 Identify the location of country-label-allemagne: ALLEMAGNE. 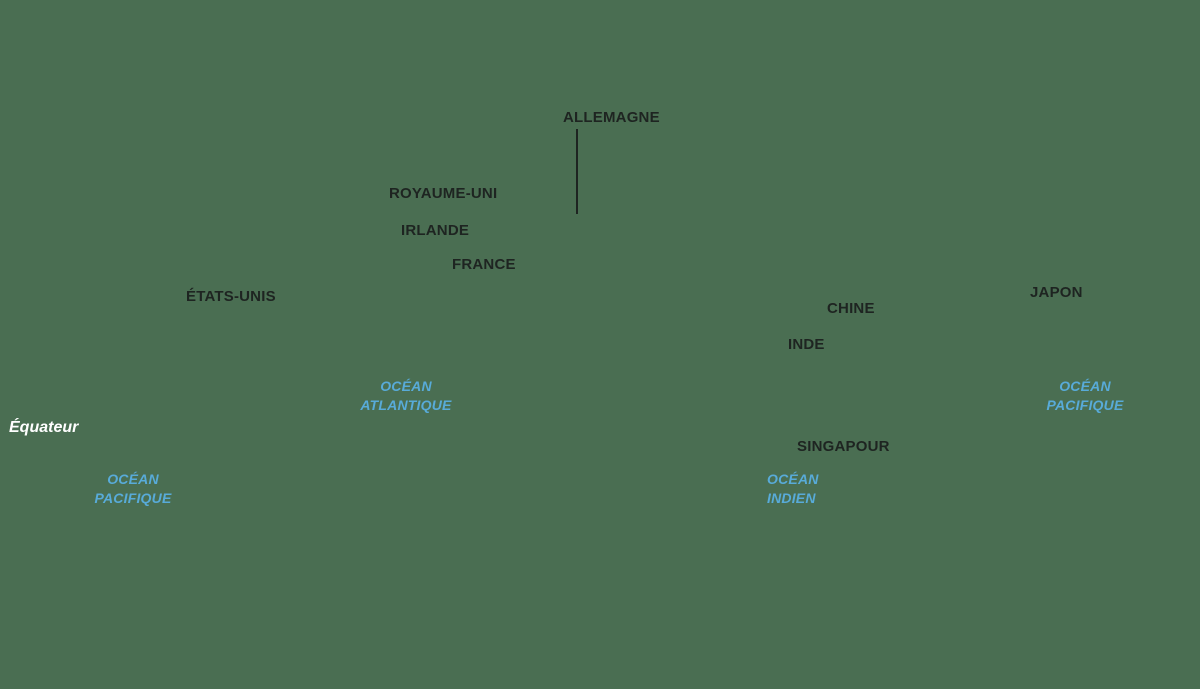
(611, 117).